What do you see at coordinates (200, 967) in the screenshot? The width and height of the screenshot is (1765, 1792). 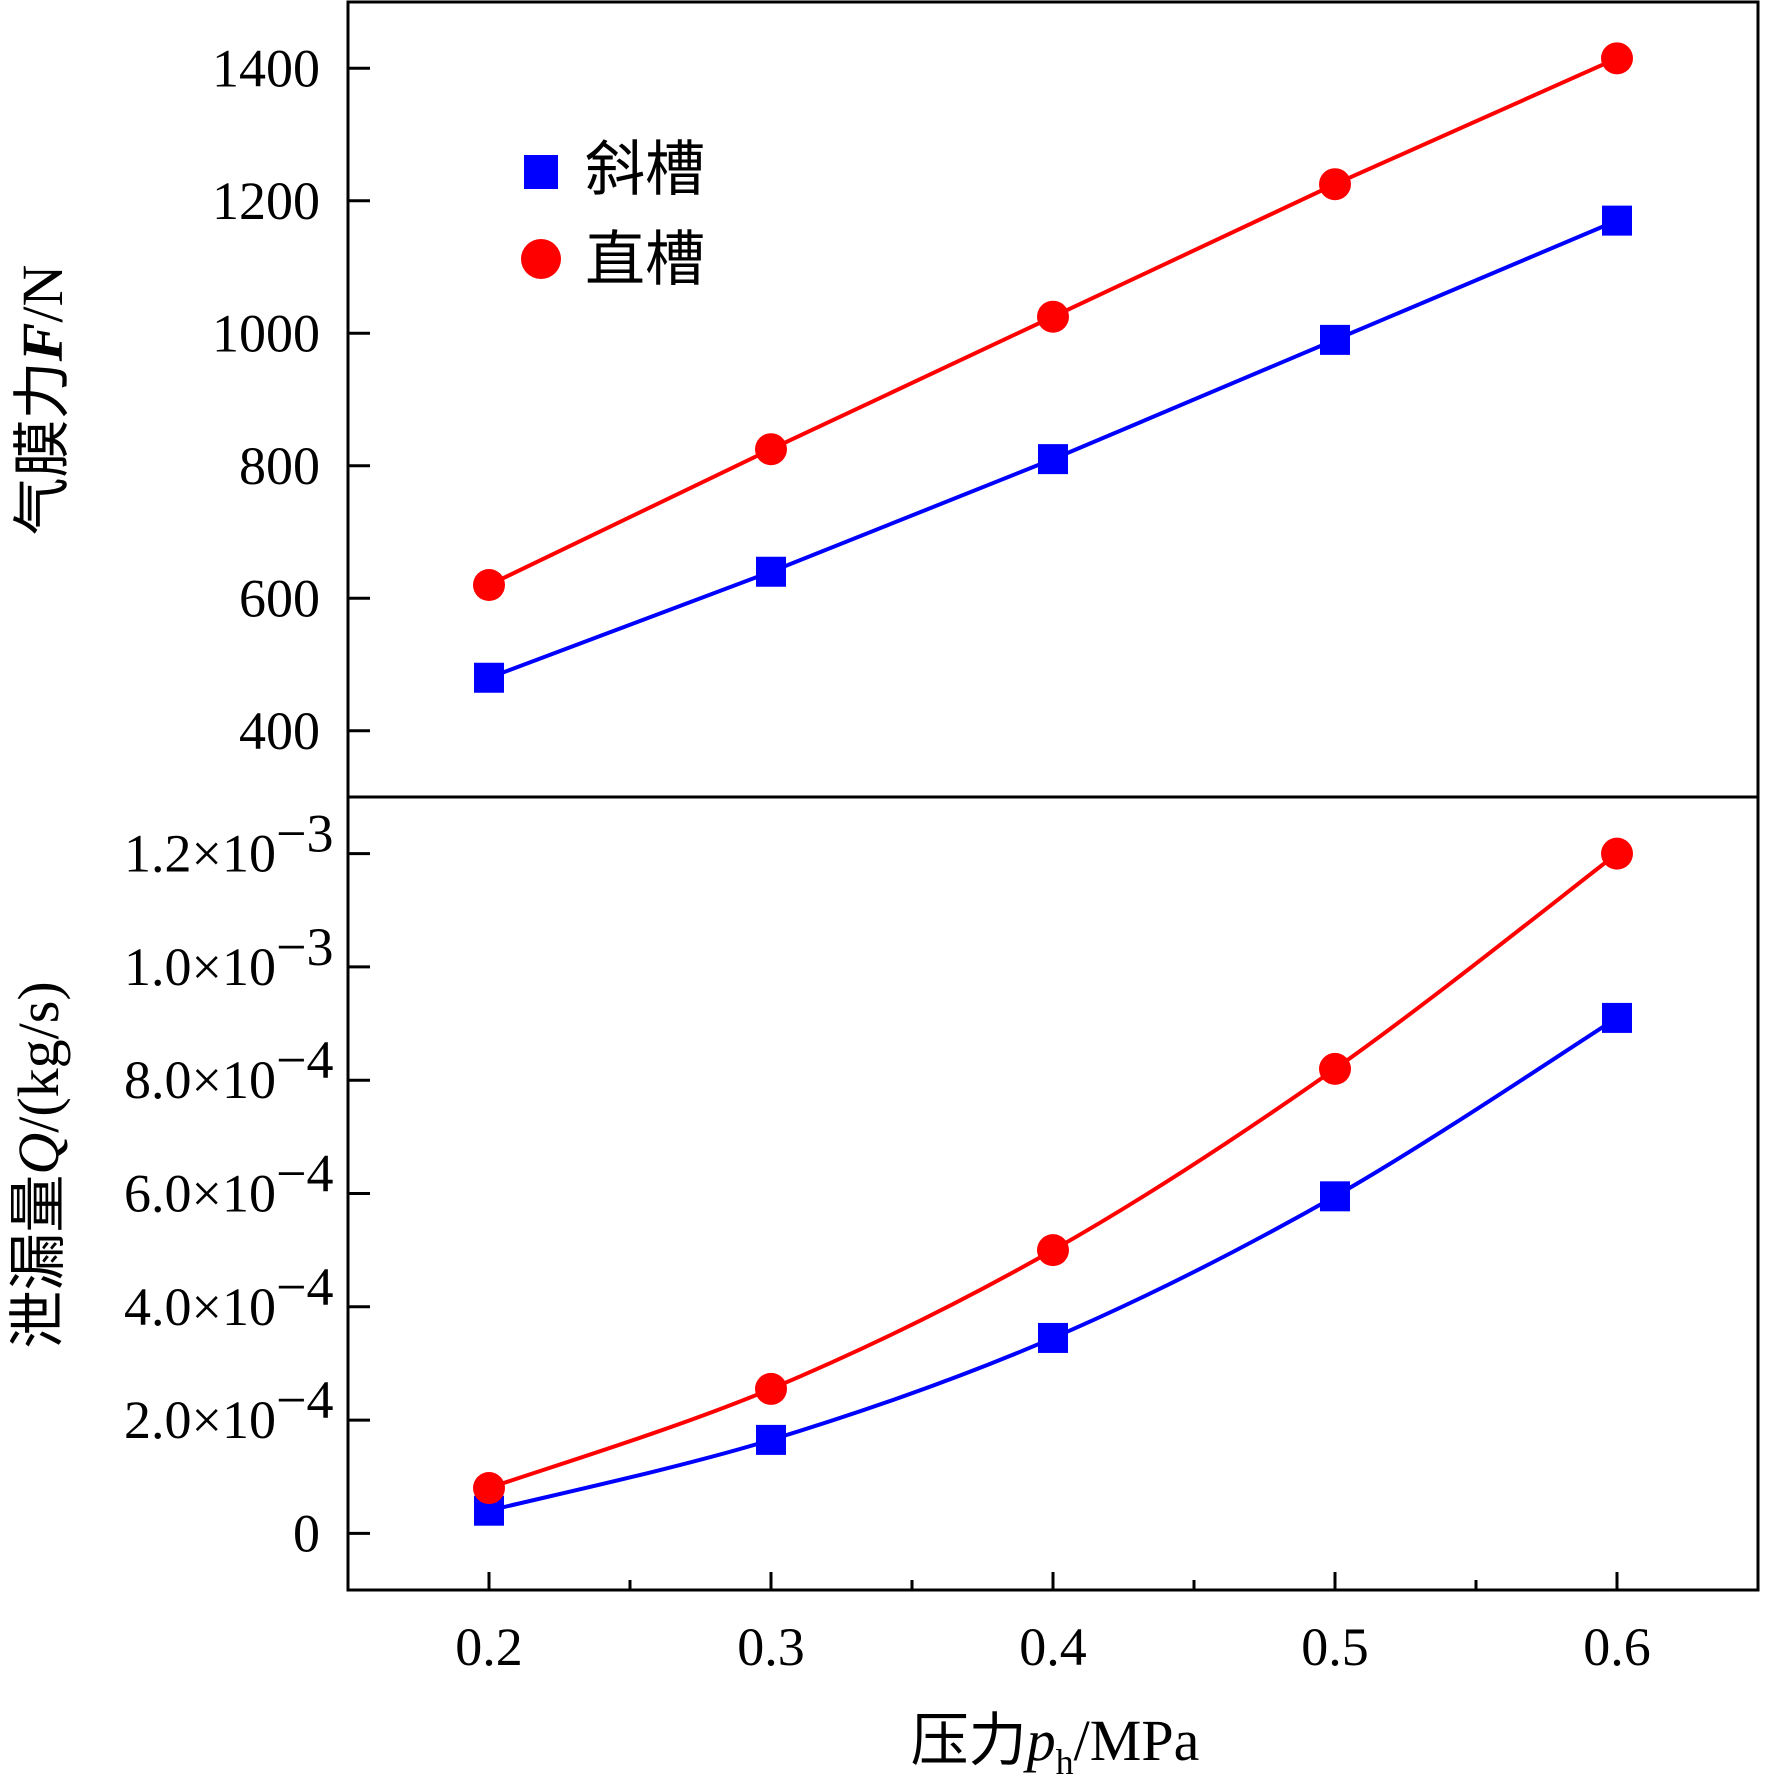 I see `bottom-y-tick-label: 1.0×10` at bounding box center [200, 967].